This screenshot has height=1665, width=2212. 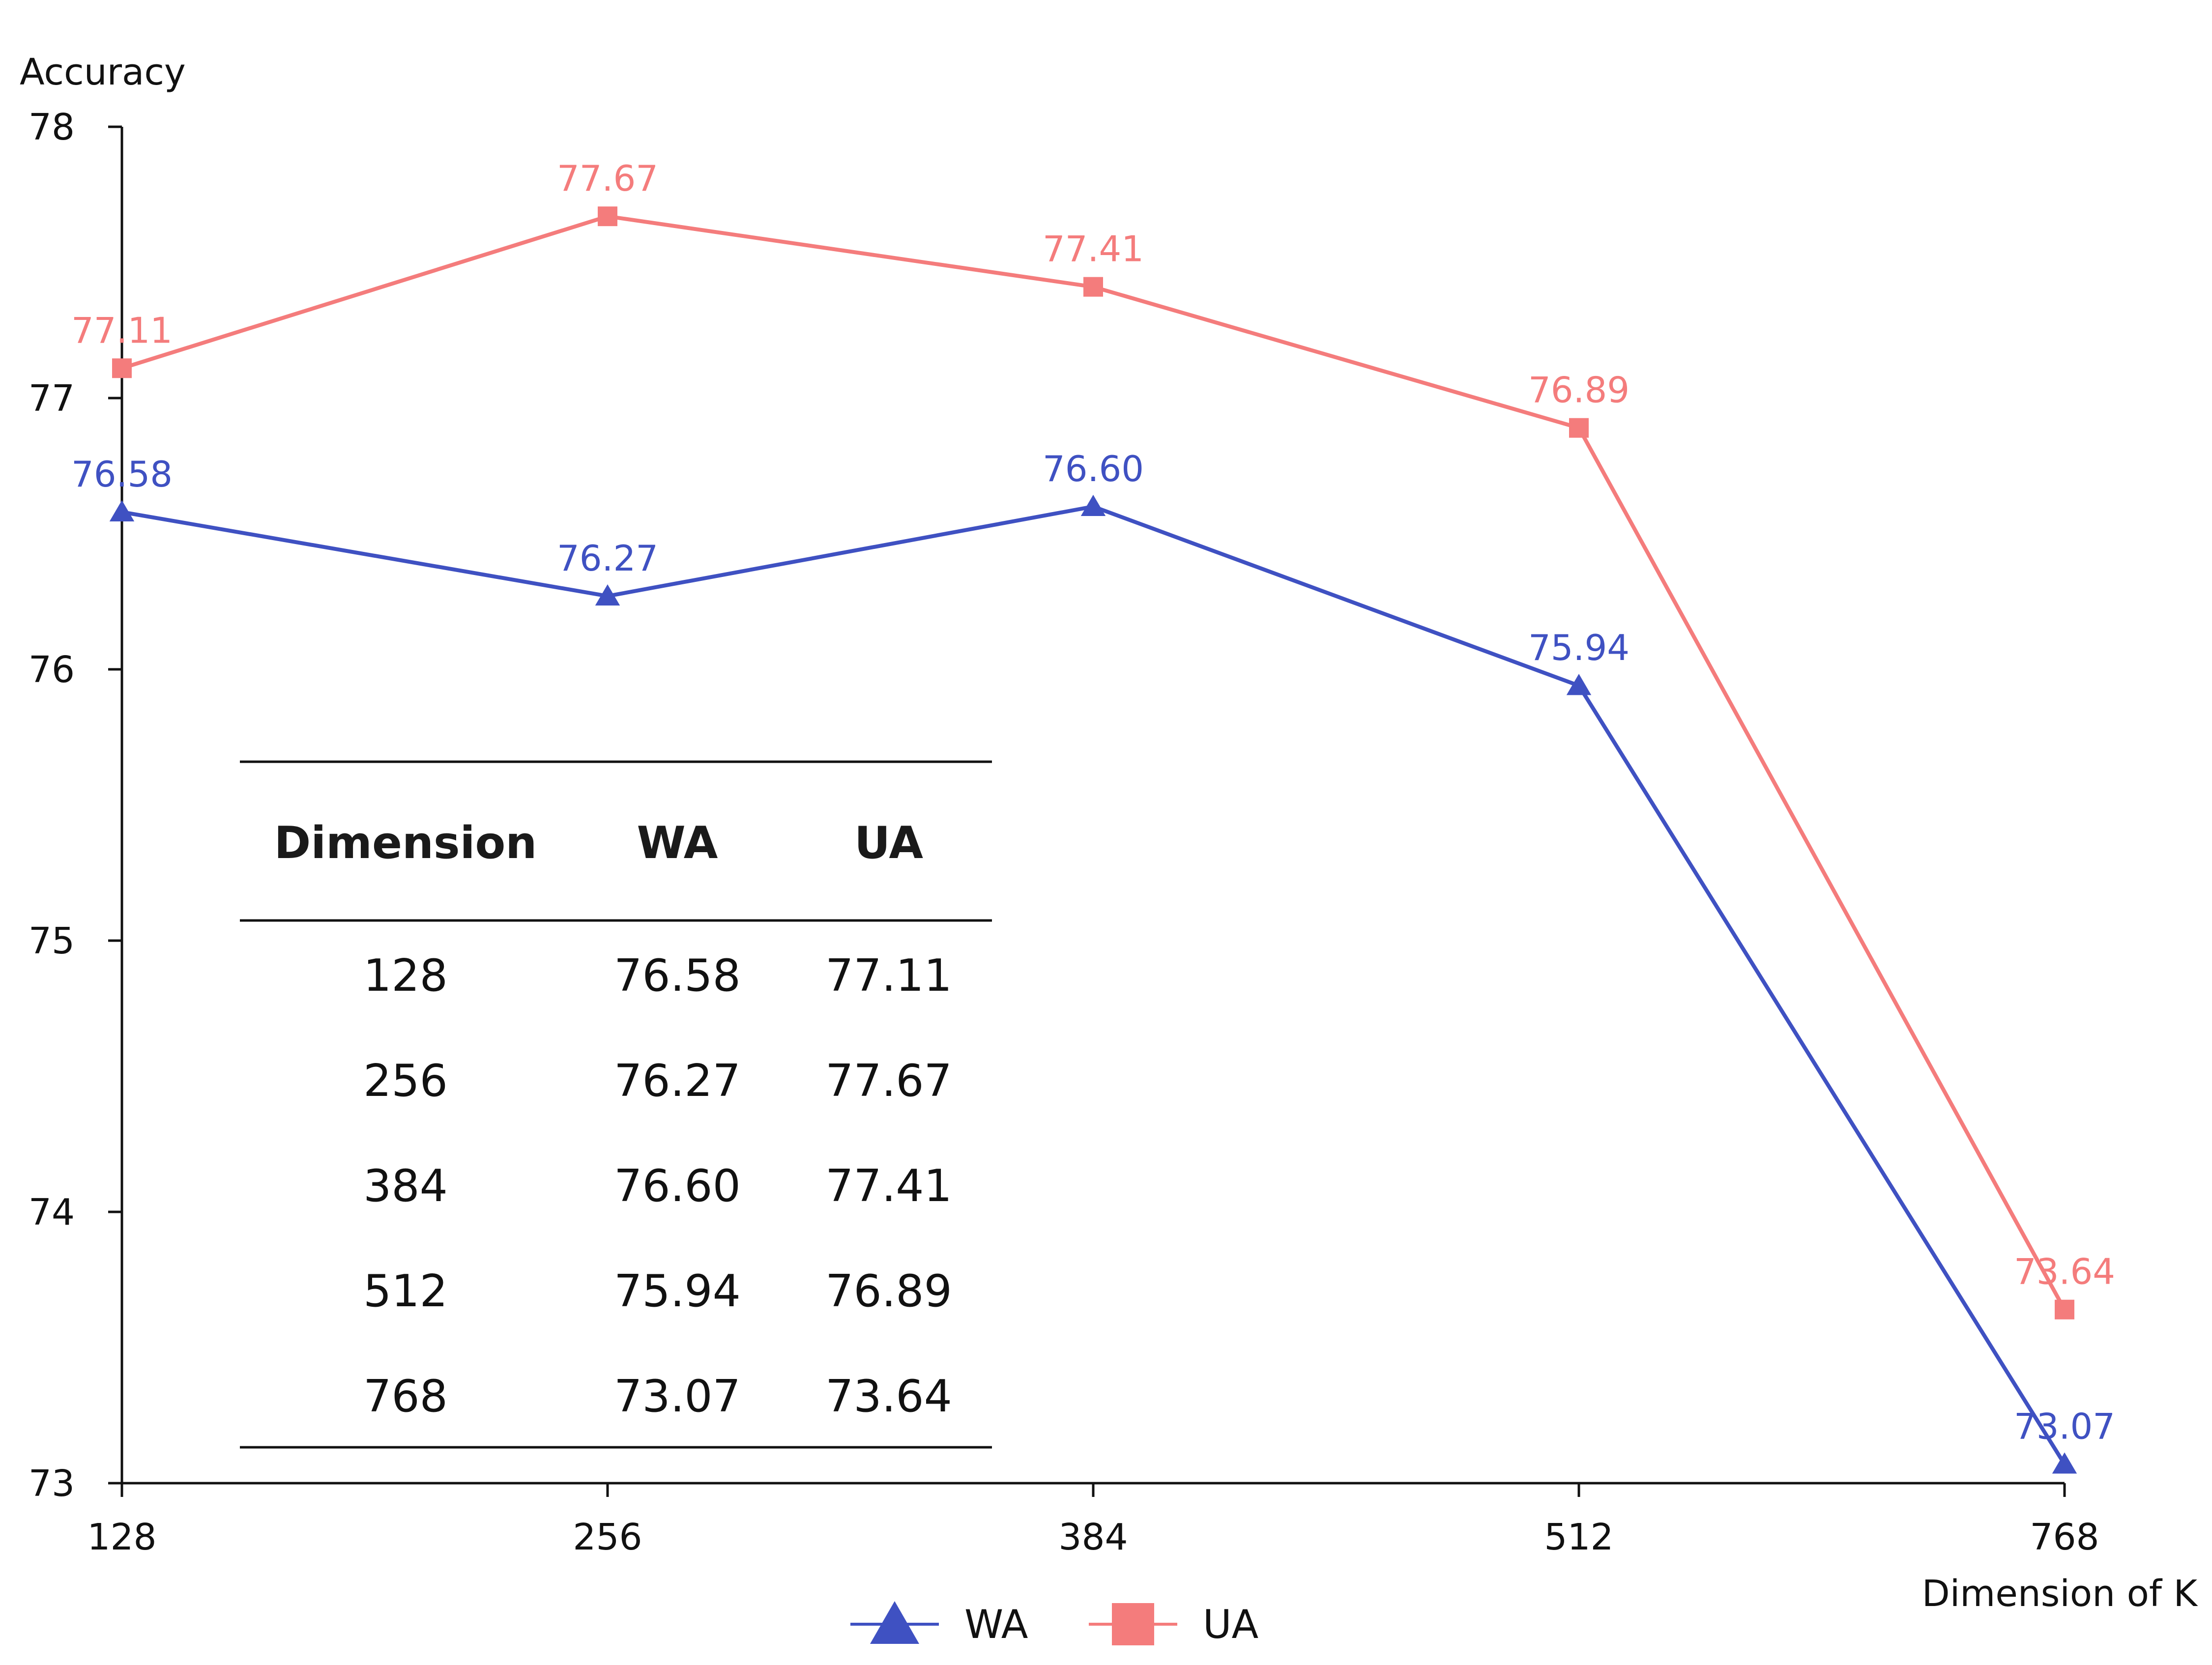 What do you see at coordinates (678, 843) in the screenshot?
I see `table-header-cell: WA` at bounding box center [678, 843].